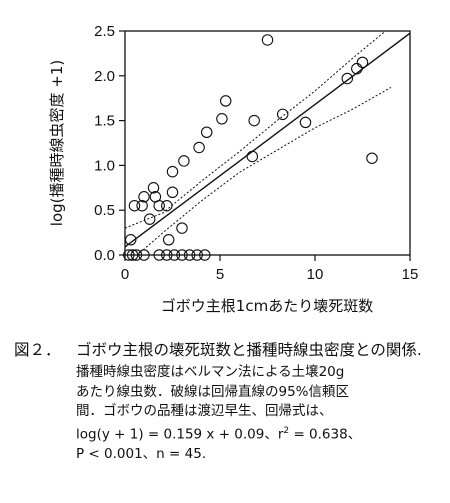  Describe the element at coordinates (109, 143) in the screenshot. I see `y-axis: 0.0 0.5 1.0 1.5 2.0 2.5` at that location.